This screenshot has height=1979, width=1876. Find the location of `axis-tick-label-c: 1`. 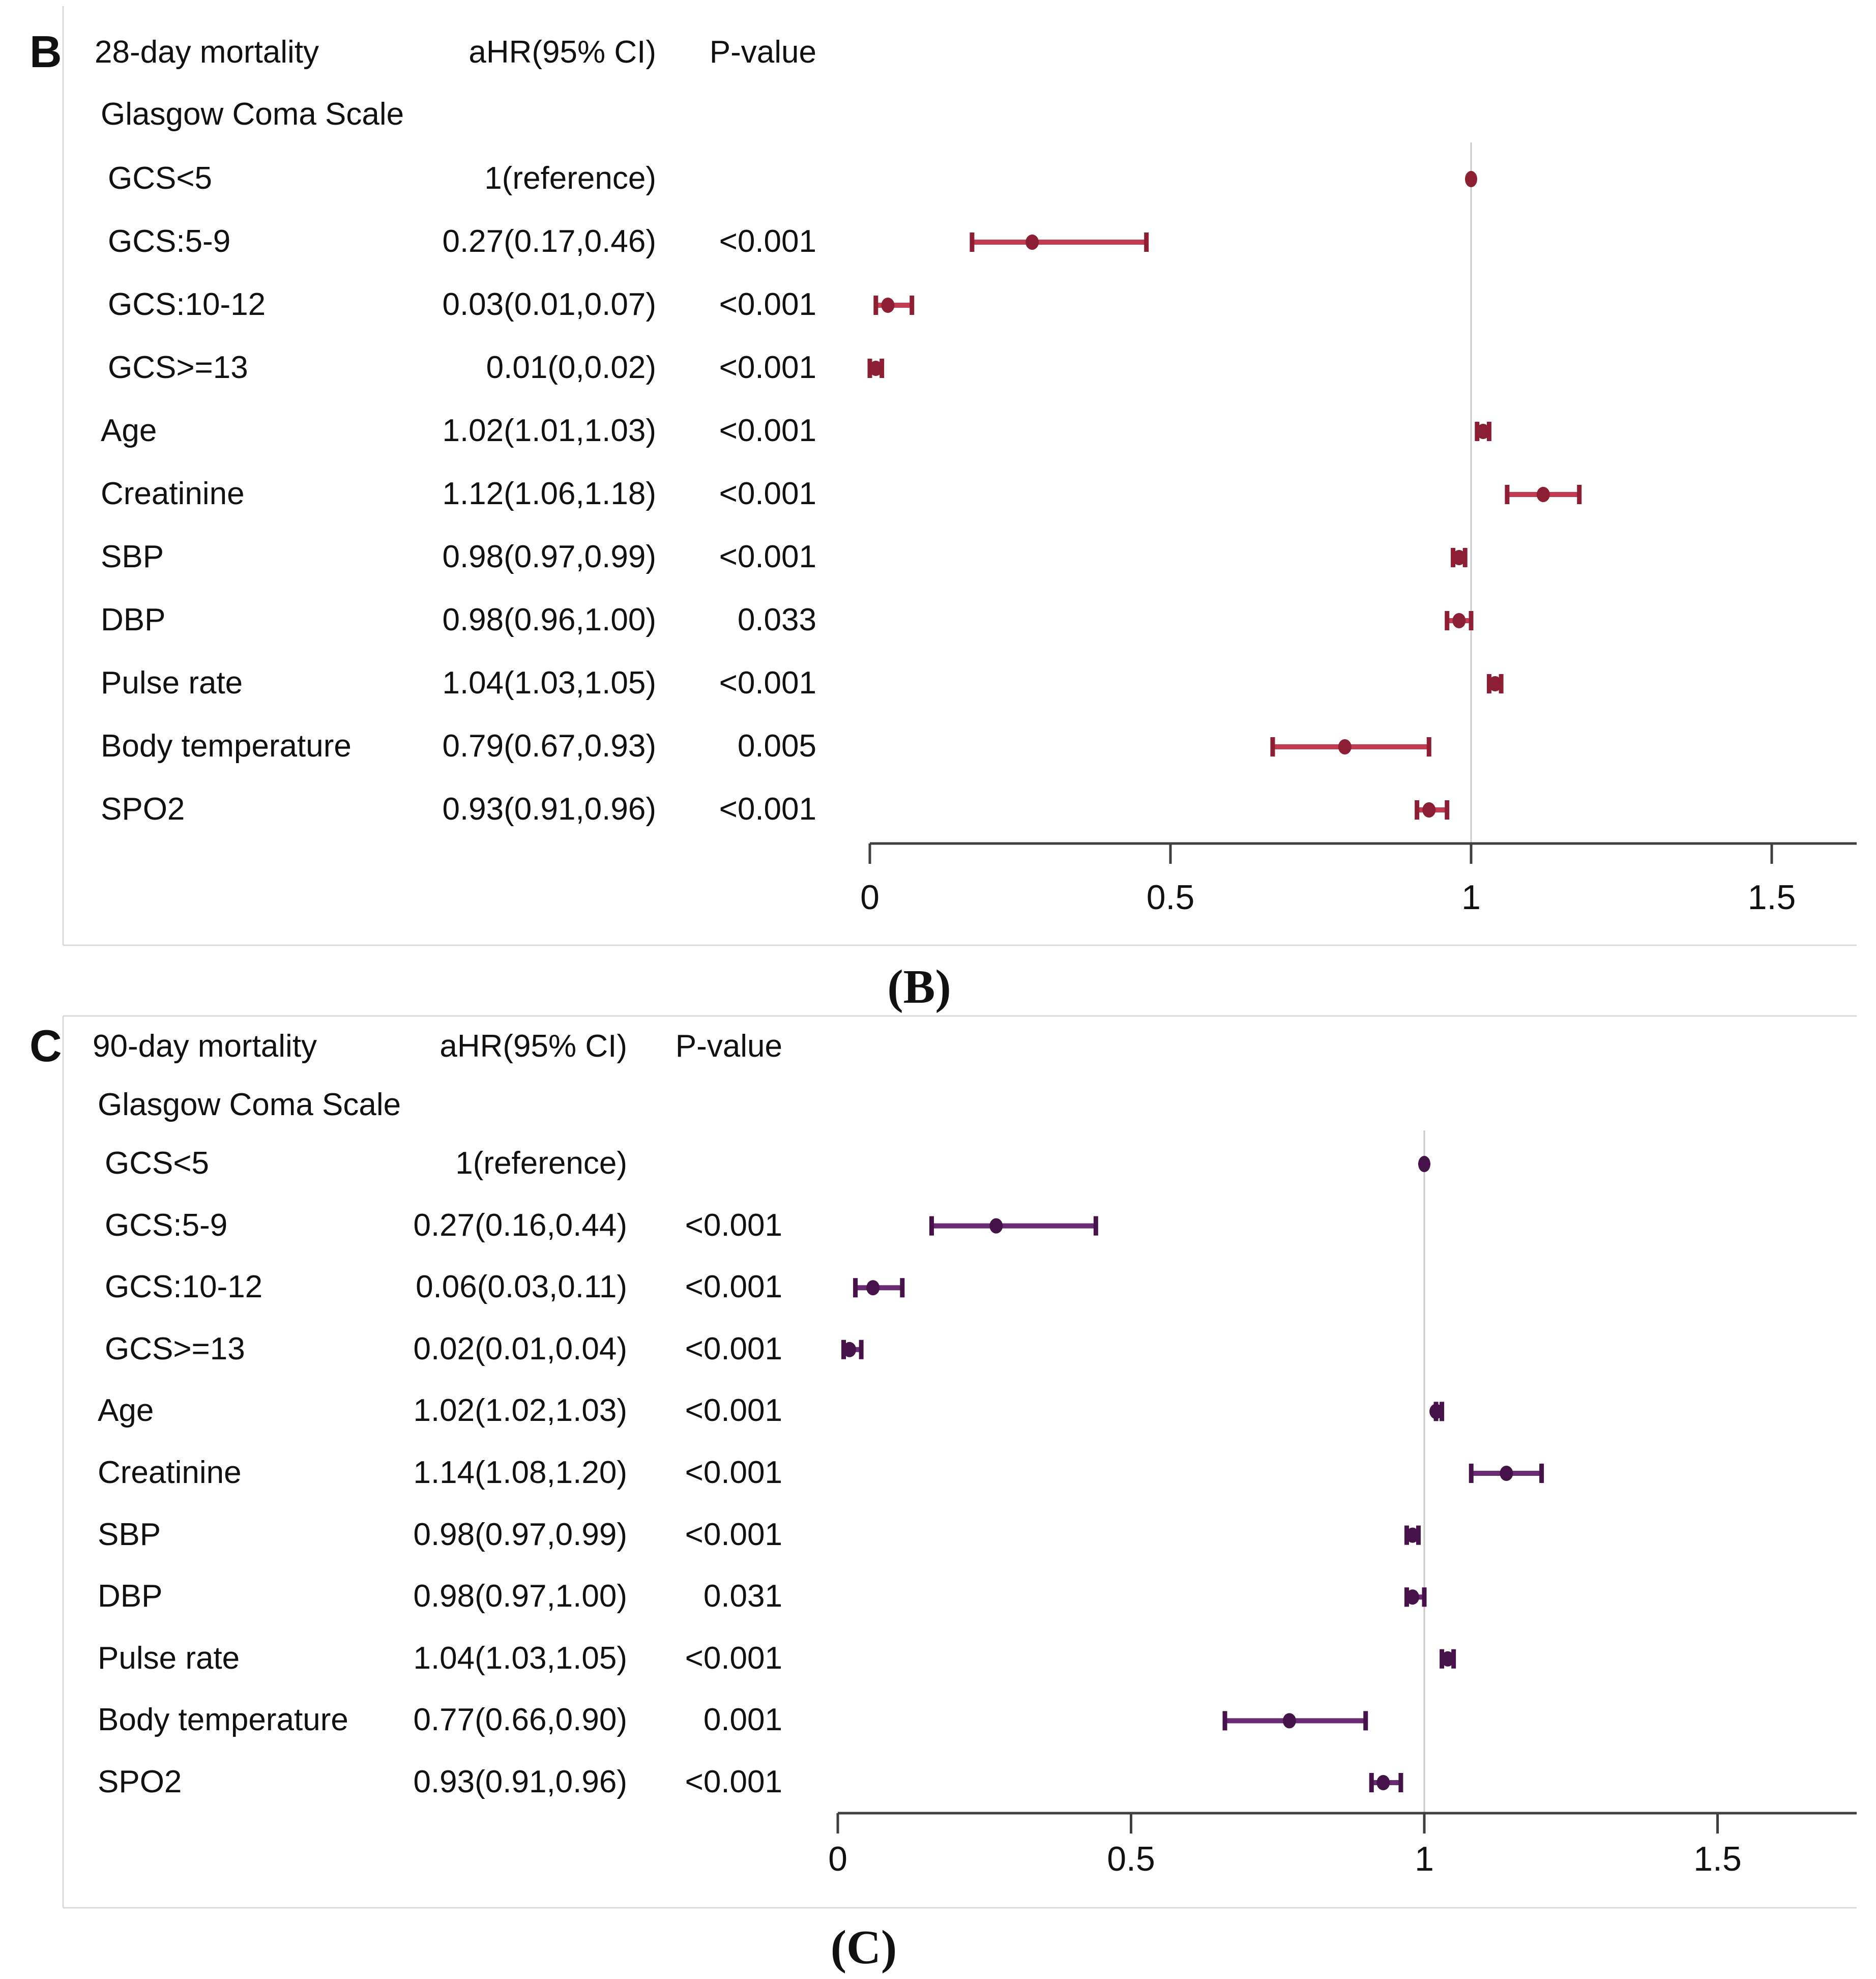

axis-tick-label-c: 1 is located at coordinates (1424, 1859).